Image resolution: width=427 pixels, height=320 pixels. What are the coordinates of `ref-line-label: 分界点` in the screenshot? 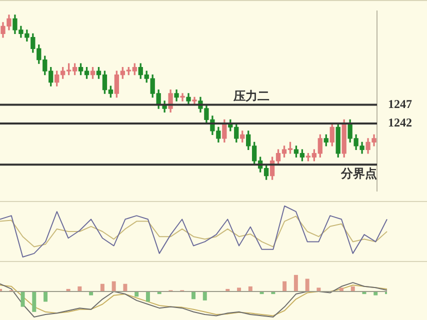 It's located at (358, 173).